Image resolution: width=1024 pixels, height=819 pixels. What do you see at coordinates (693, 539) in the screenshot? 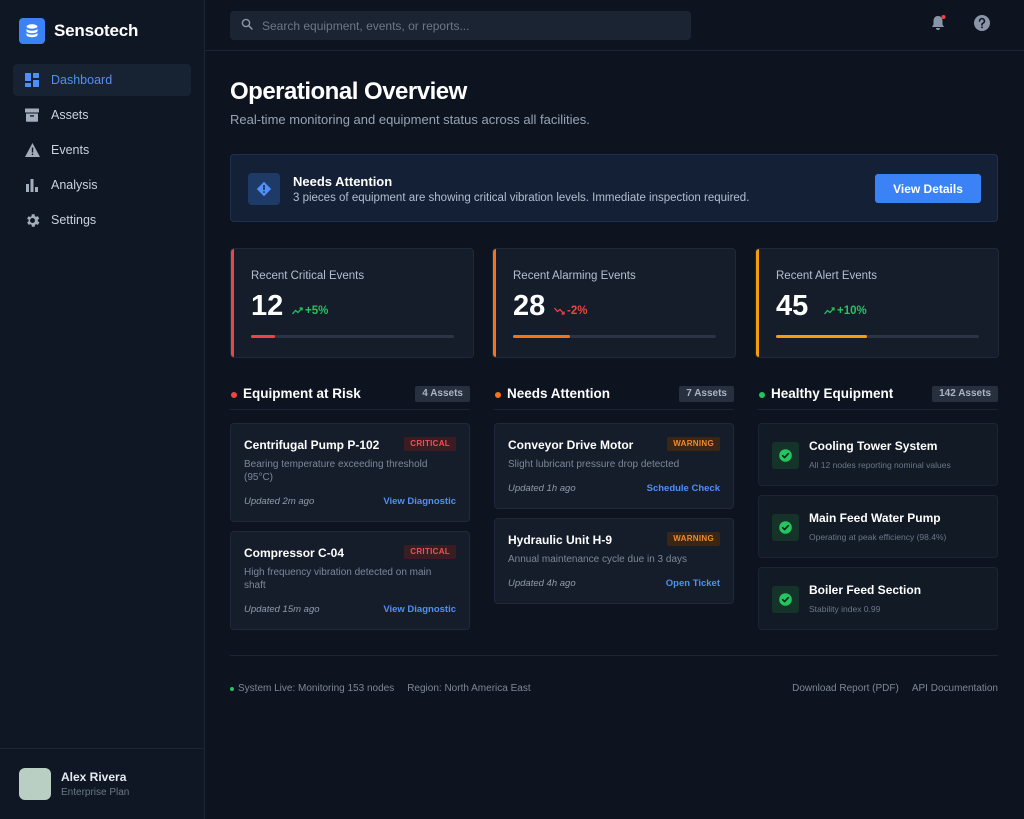
I see `status-badge: WARNING` at bounding box center [693, 539].